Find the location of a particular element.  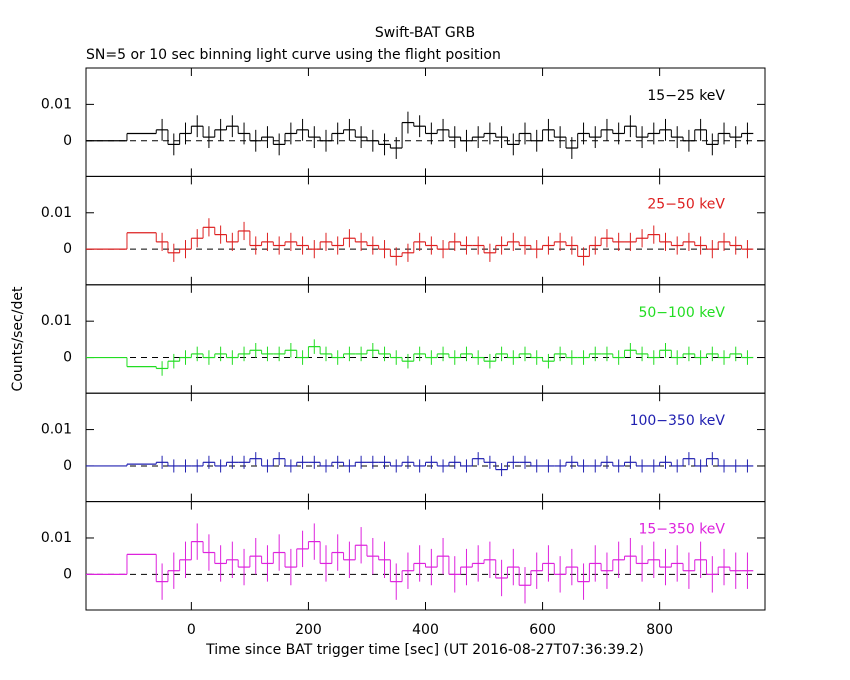

x-tick-label: 600 is located at coordinates (542, 630).